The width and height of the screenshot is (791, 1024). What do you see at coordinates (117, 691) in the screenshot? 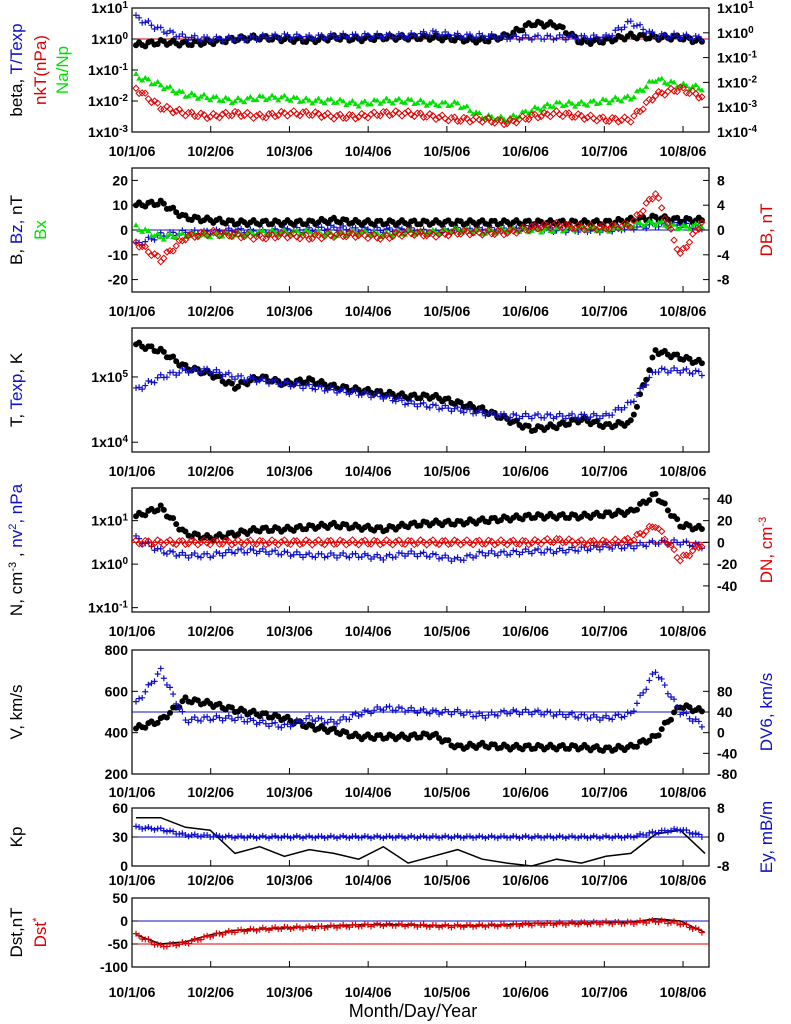
I see `y-tick-label: 600` at bounding box center [117, 691].